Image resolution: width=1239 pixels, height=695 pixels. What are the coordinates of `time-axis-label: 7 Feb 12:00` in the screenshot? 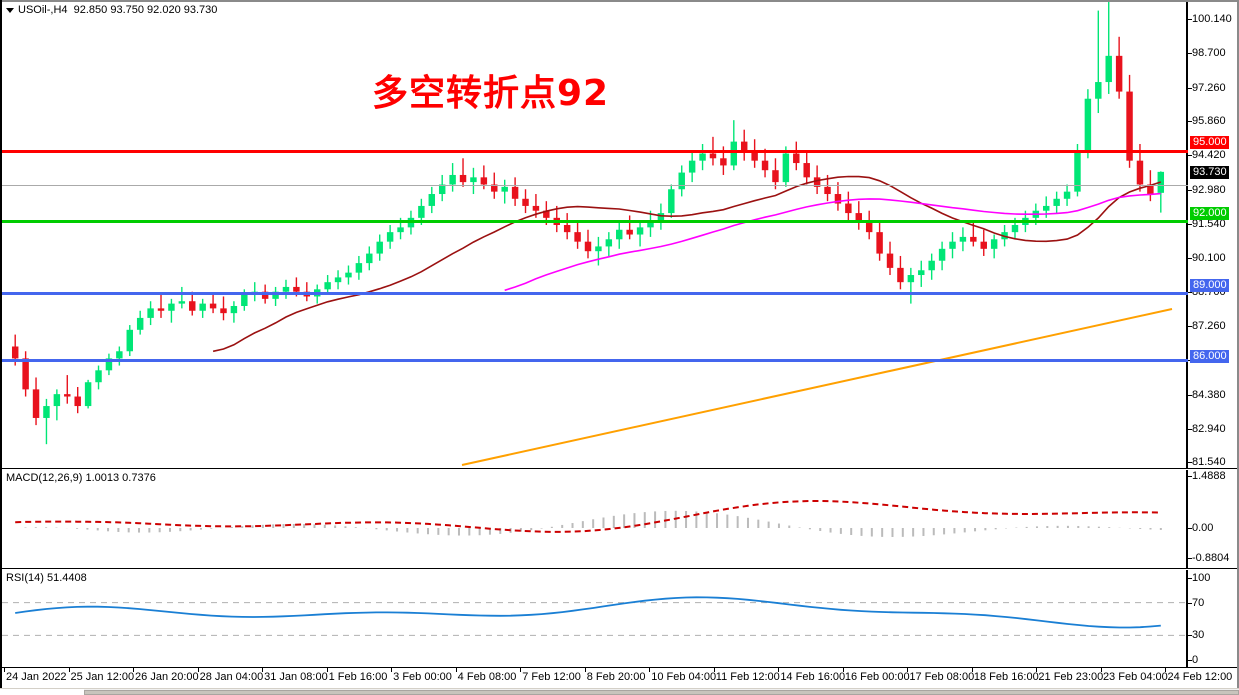 It's located at (551, 677).